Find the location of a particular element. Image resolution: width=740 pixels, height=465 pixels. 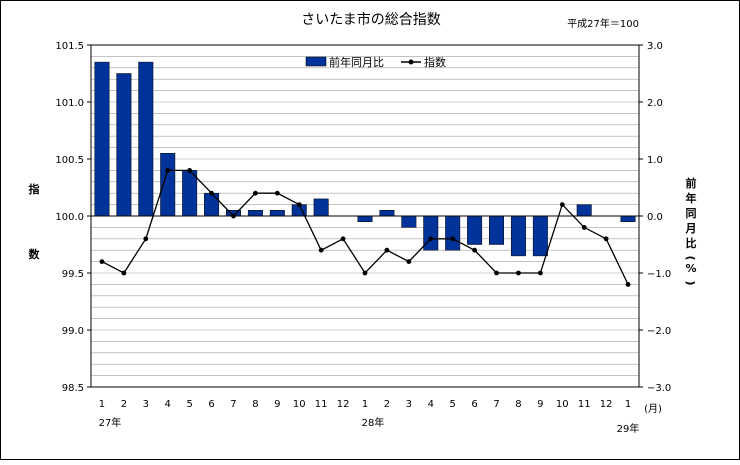

left-axis-ticks: 98.5 99.0 99.5 100.0 100.5 101.0 101.5 is located at coordinates (73, 217).